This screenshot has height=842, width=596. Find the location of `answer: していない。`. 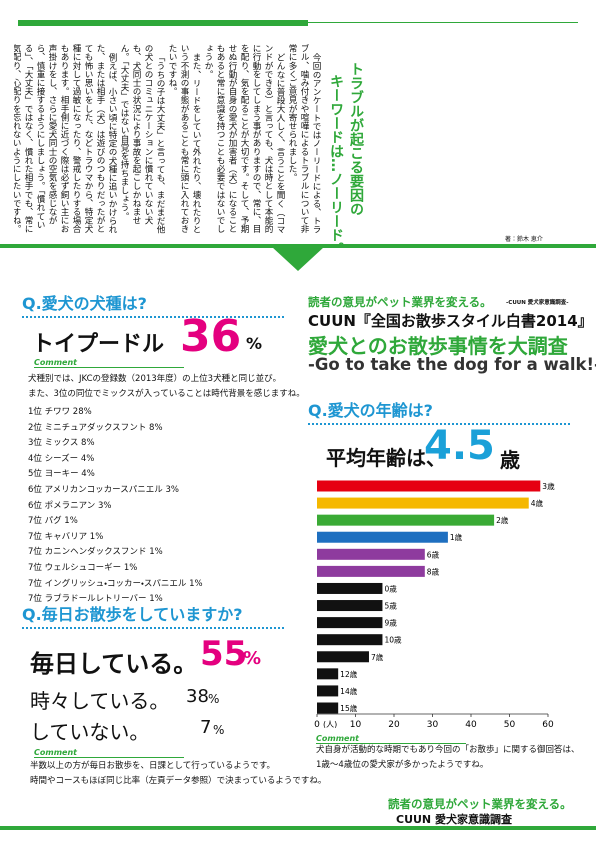

answer: していない。 is located at coordinates (90, 732).